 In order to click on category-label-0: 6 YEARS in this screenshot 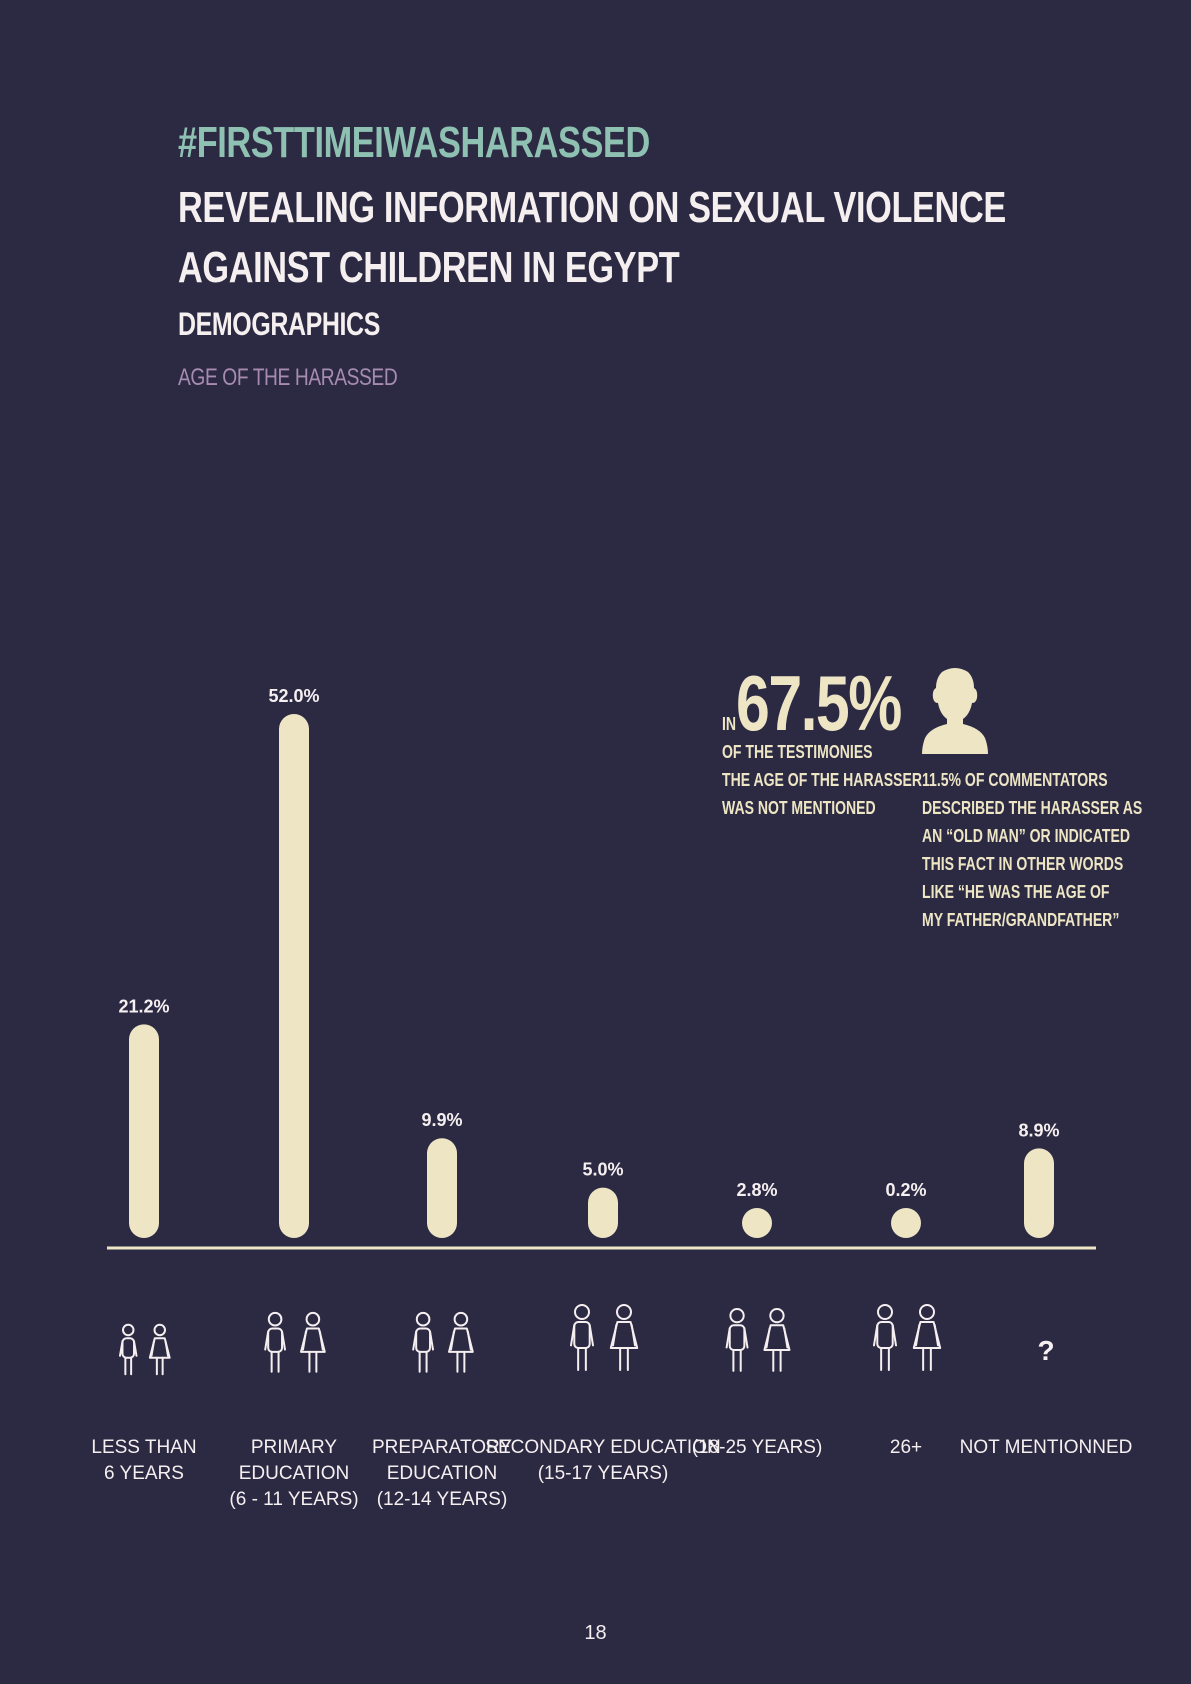, I will do `click(144, 1473)`.